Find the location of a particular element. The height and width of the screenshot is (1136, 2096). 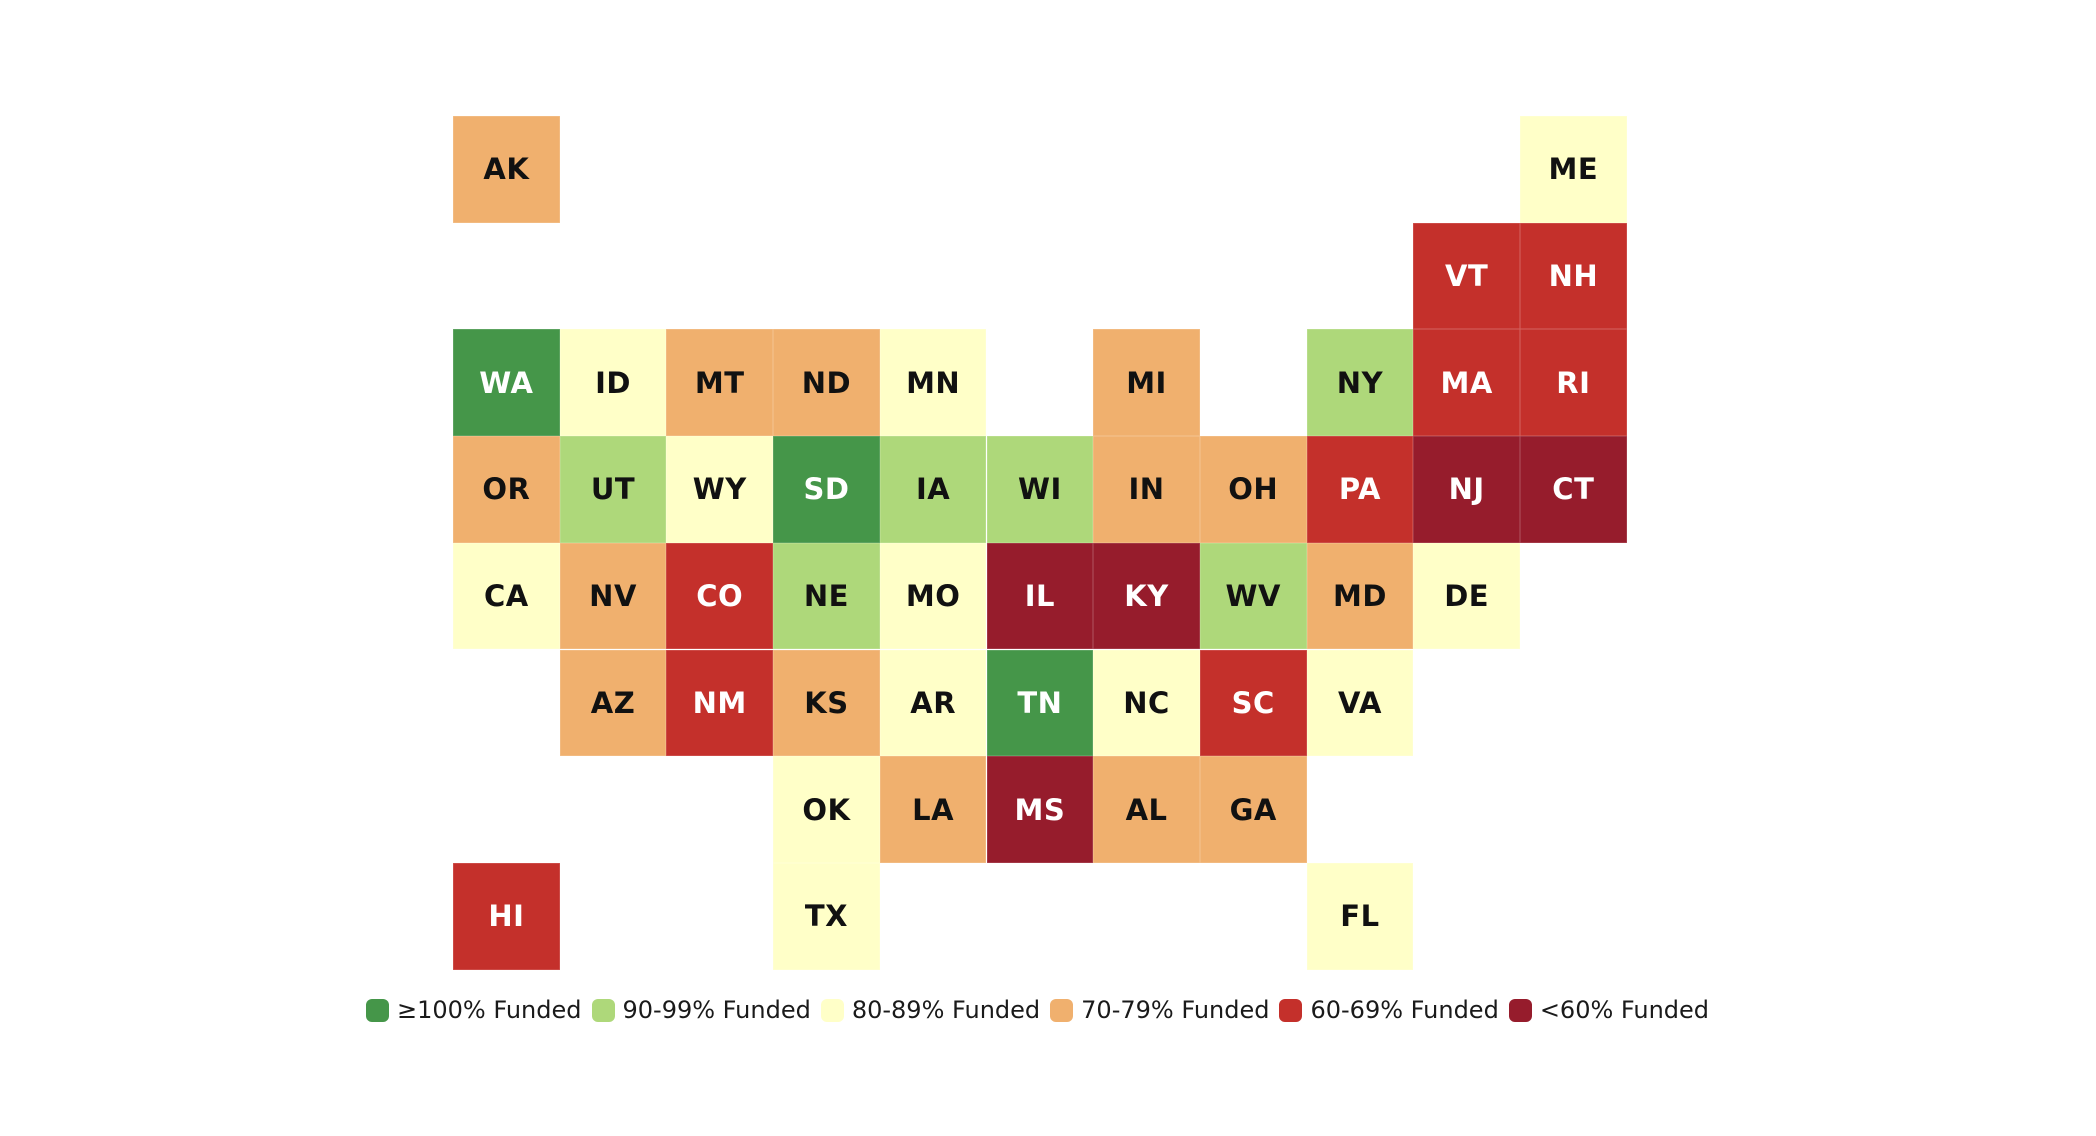

state-tile-md: MD is located at coordinates (1360, 596).